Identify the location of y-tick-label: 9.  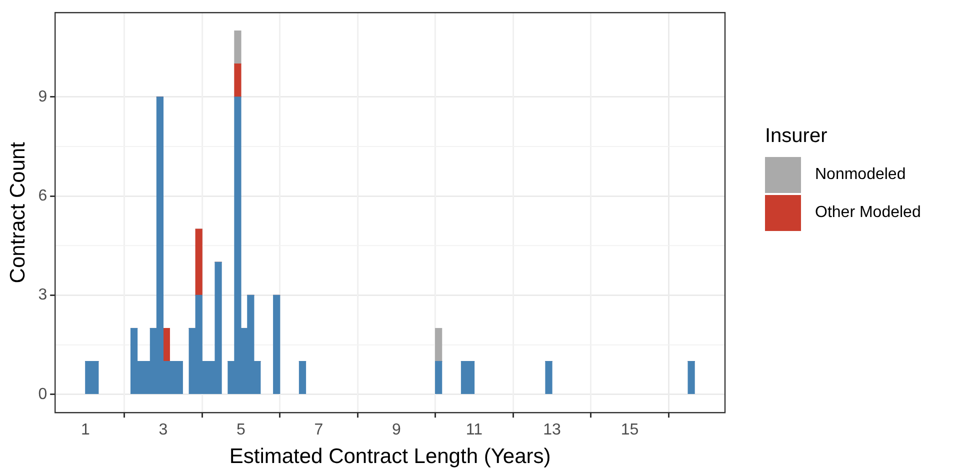
(43, 97).